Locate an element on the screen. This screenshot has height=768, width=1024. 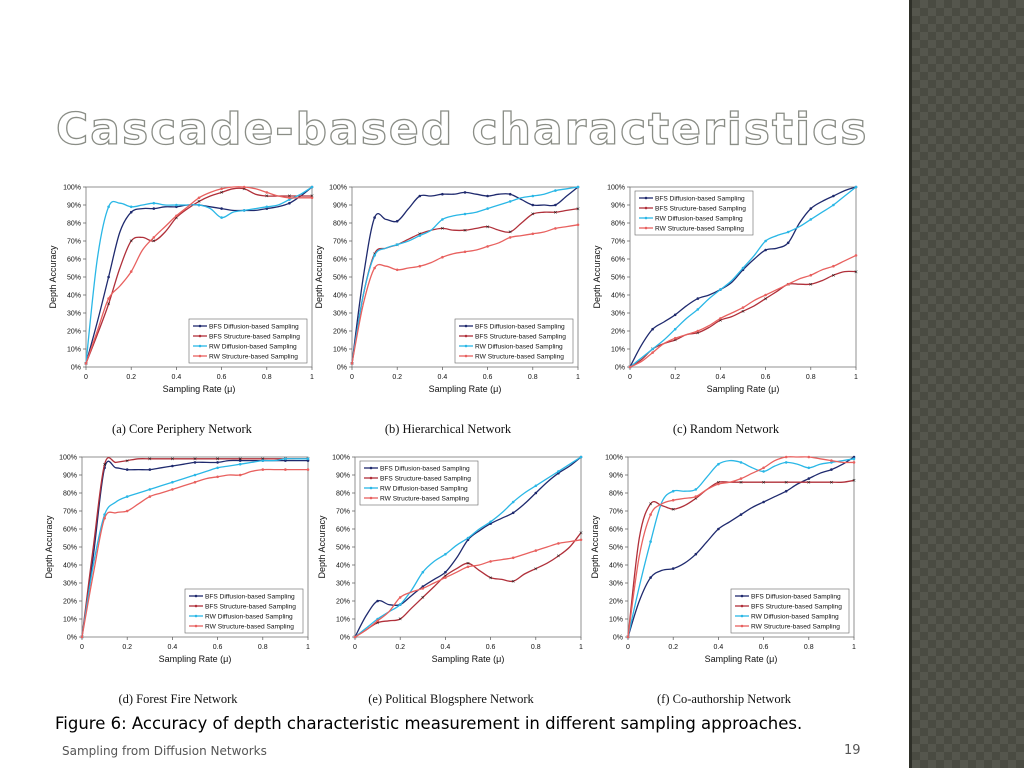
page-number: 19 is located at coordinates (852, 750).